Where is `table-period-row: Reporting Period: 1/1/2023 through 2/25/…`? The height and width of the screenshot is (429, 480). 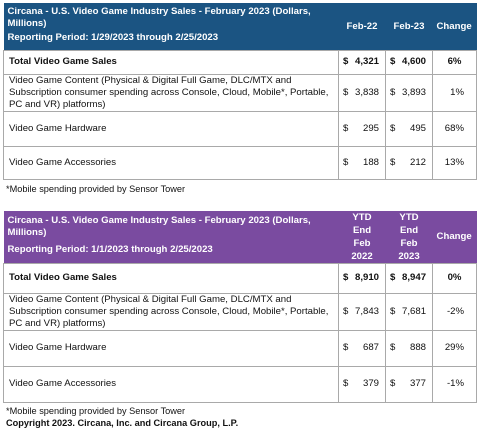 table-period-row: Reporting Period: 1/1/2023 through 2/25/… is located at coordinates (240, 251).